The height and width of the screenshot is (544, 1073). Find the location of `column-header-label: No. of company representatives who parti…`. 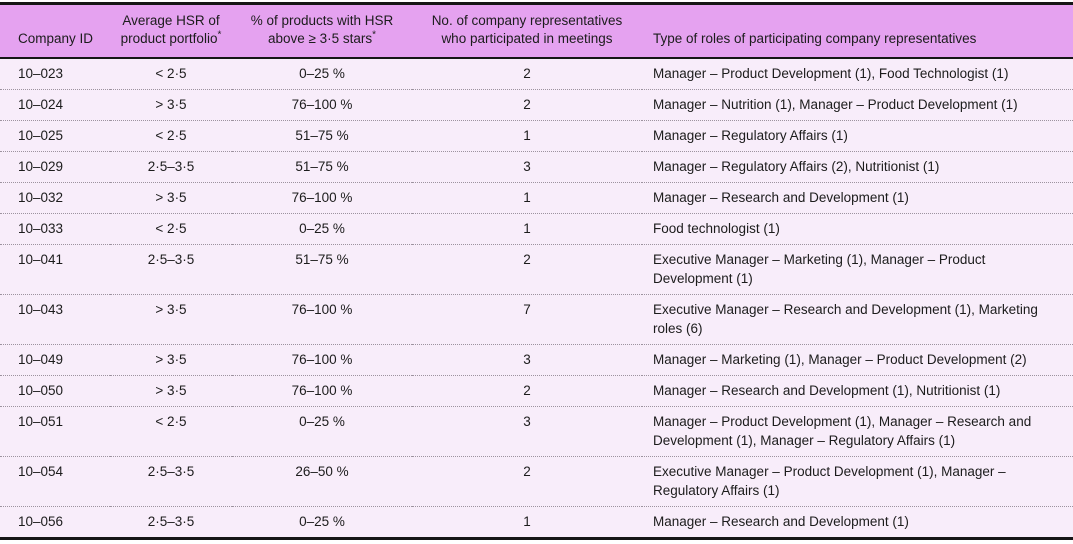

column-header-label: No. of company representatives who parti… is located at coordinates (527, 29).